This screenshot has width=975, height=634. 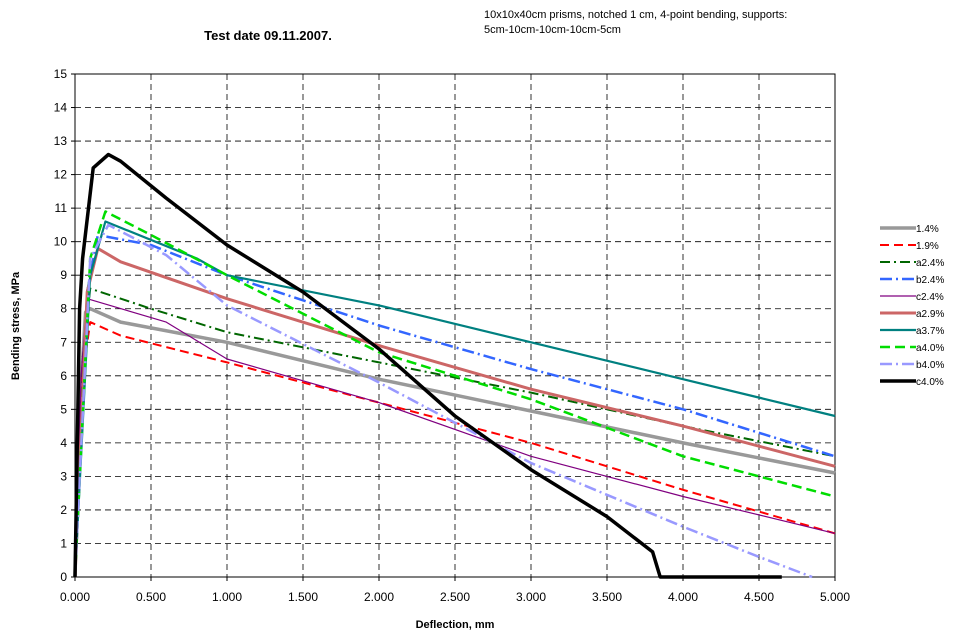 I want to click on y-axis-title: Bending stress, MPa, so click(x=16, y=325).